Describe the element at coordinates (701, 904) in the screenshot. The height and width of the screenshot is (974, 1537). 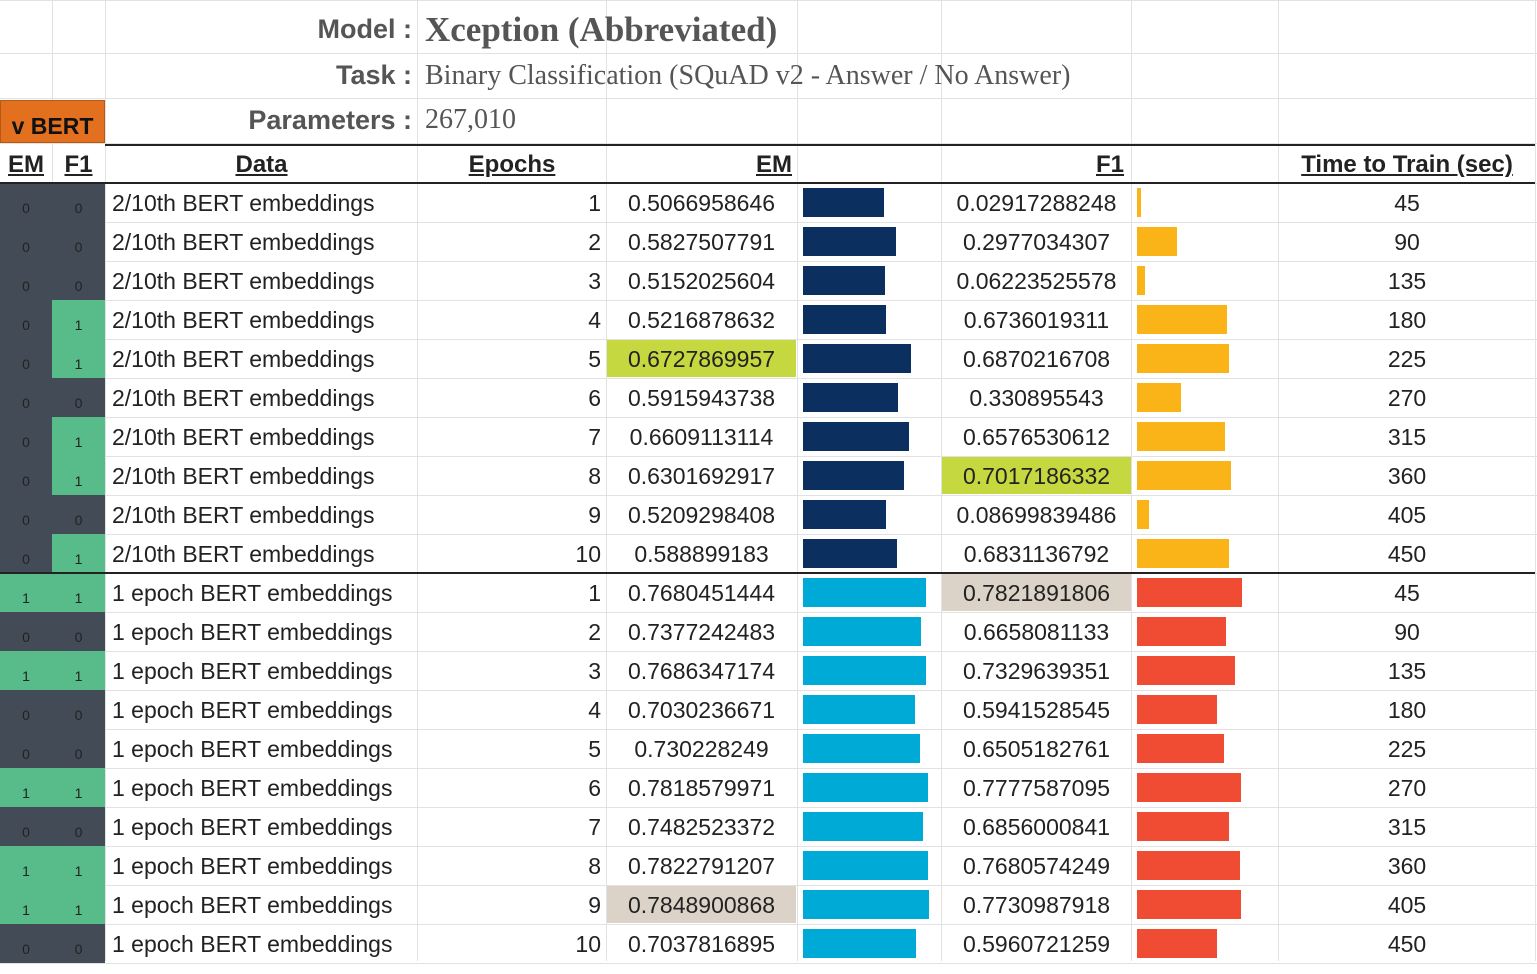
I see `em-value-cell: 0.7848900868` at that location.